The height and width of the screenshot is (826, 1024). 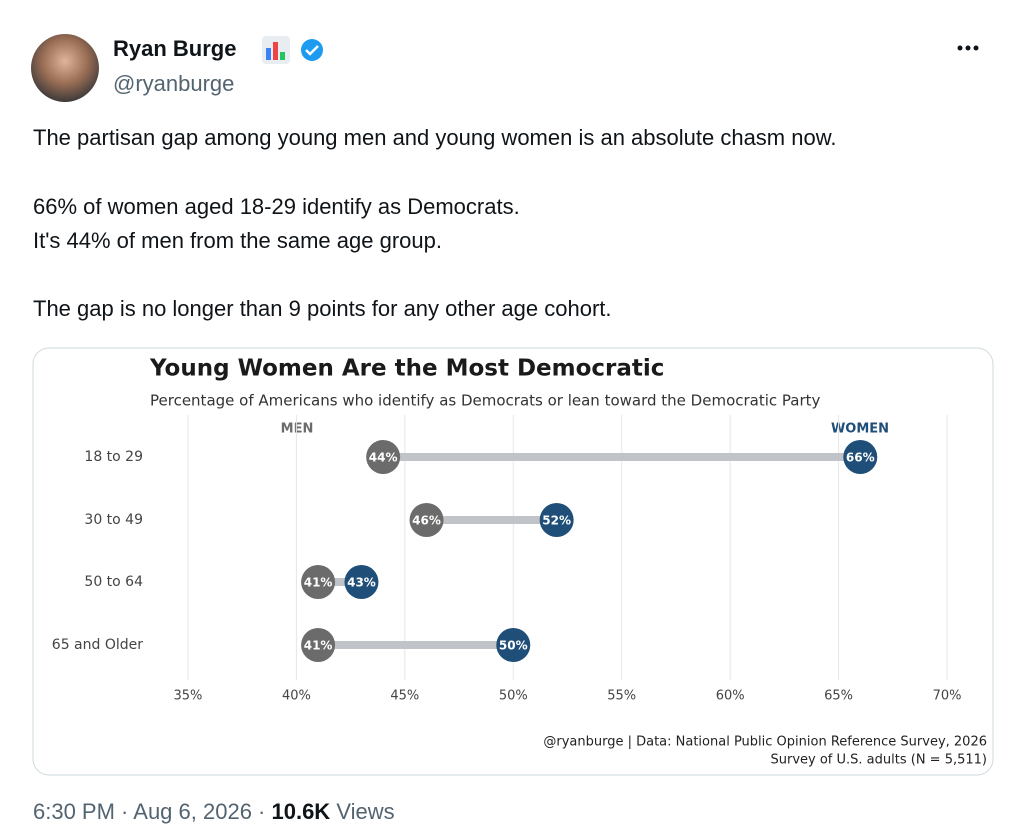 What do you see at coordinates (65, 68) in the screenshot?
I see `avatar` at bounding box center [65, 68].